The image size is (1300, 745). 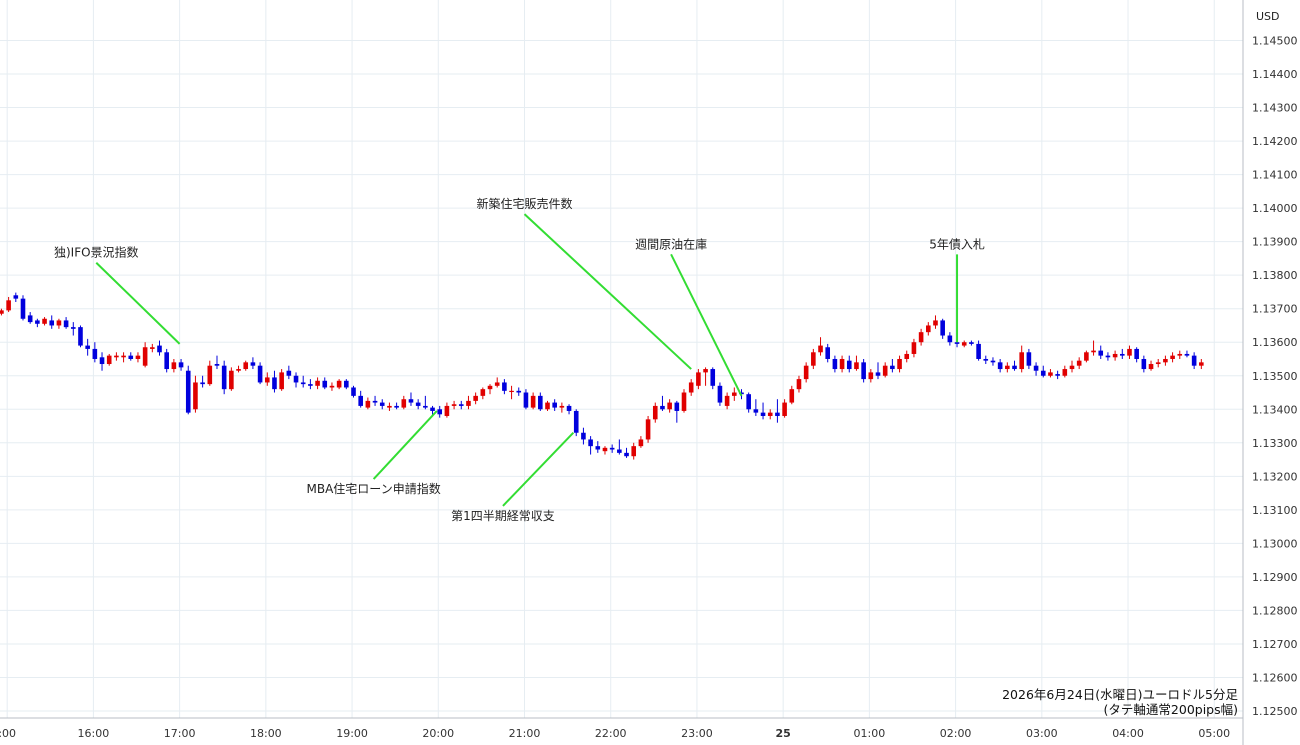 I want to click on y-tick-label: 1.13100, so click(x=1275, y=510).